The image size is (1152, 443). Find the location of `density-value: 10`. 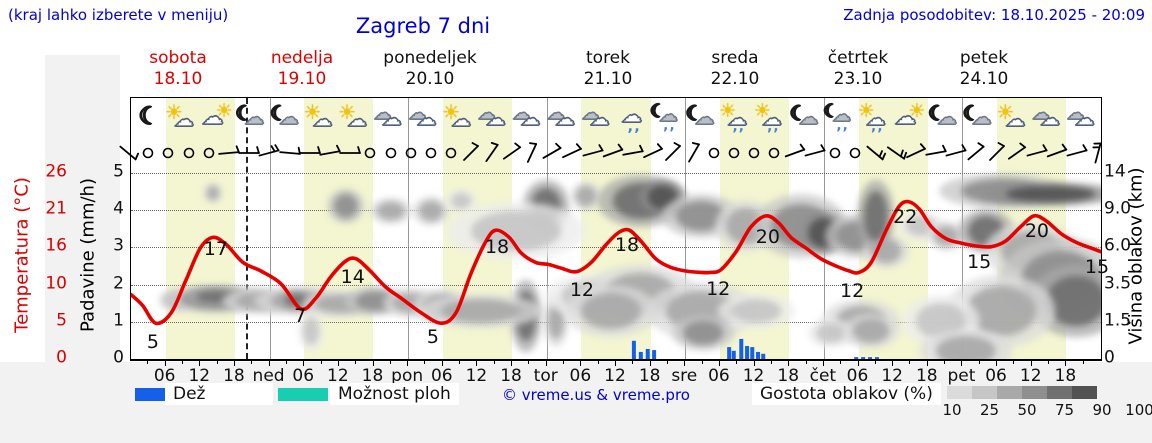

density-value: 10 is located at coordinates (952, 410).